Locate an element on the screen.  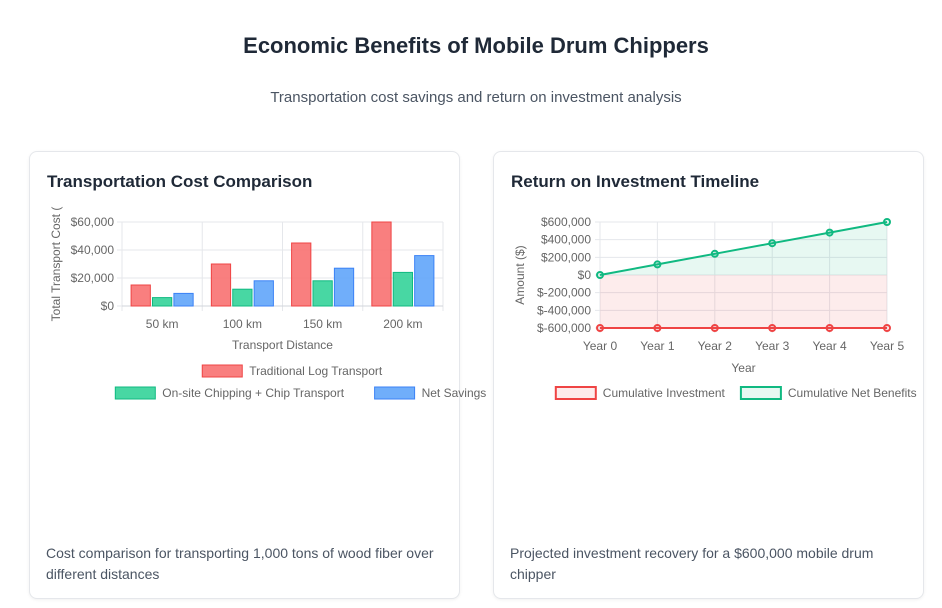
series-line is located at coordinates (743, 248).